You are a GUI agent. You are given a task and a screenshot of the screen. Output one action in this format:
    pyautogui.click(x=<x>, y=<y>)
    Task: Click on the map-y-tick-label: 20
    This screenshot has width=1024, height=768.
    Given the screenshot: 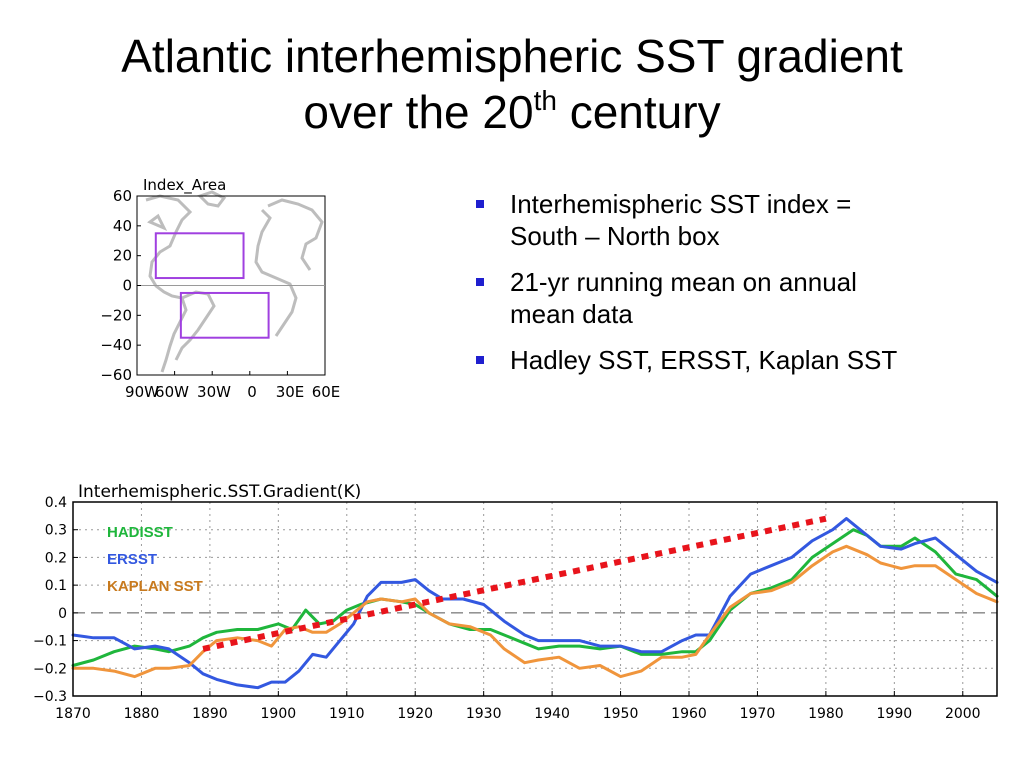 What is the action you would take?
    pyautogui.click(x=122, y=256)
    